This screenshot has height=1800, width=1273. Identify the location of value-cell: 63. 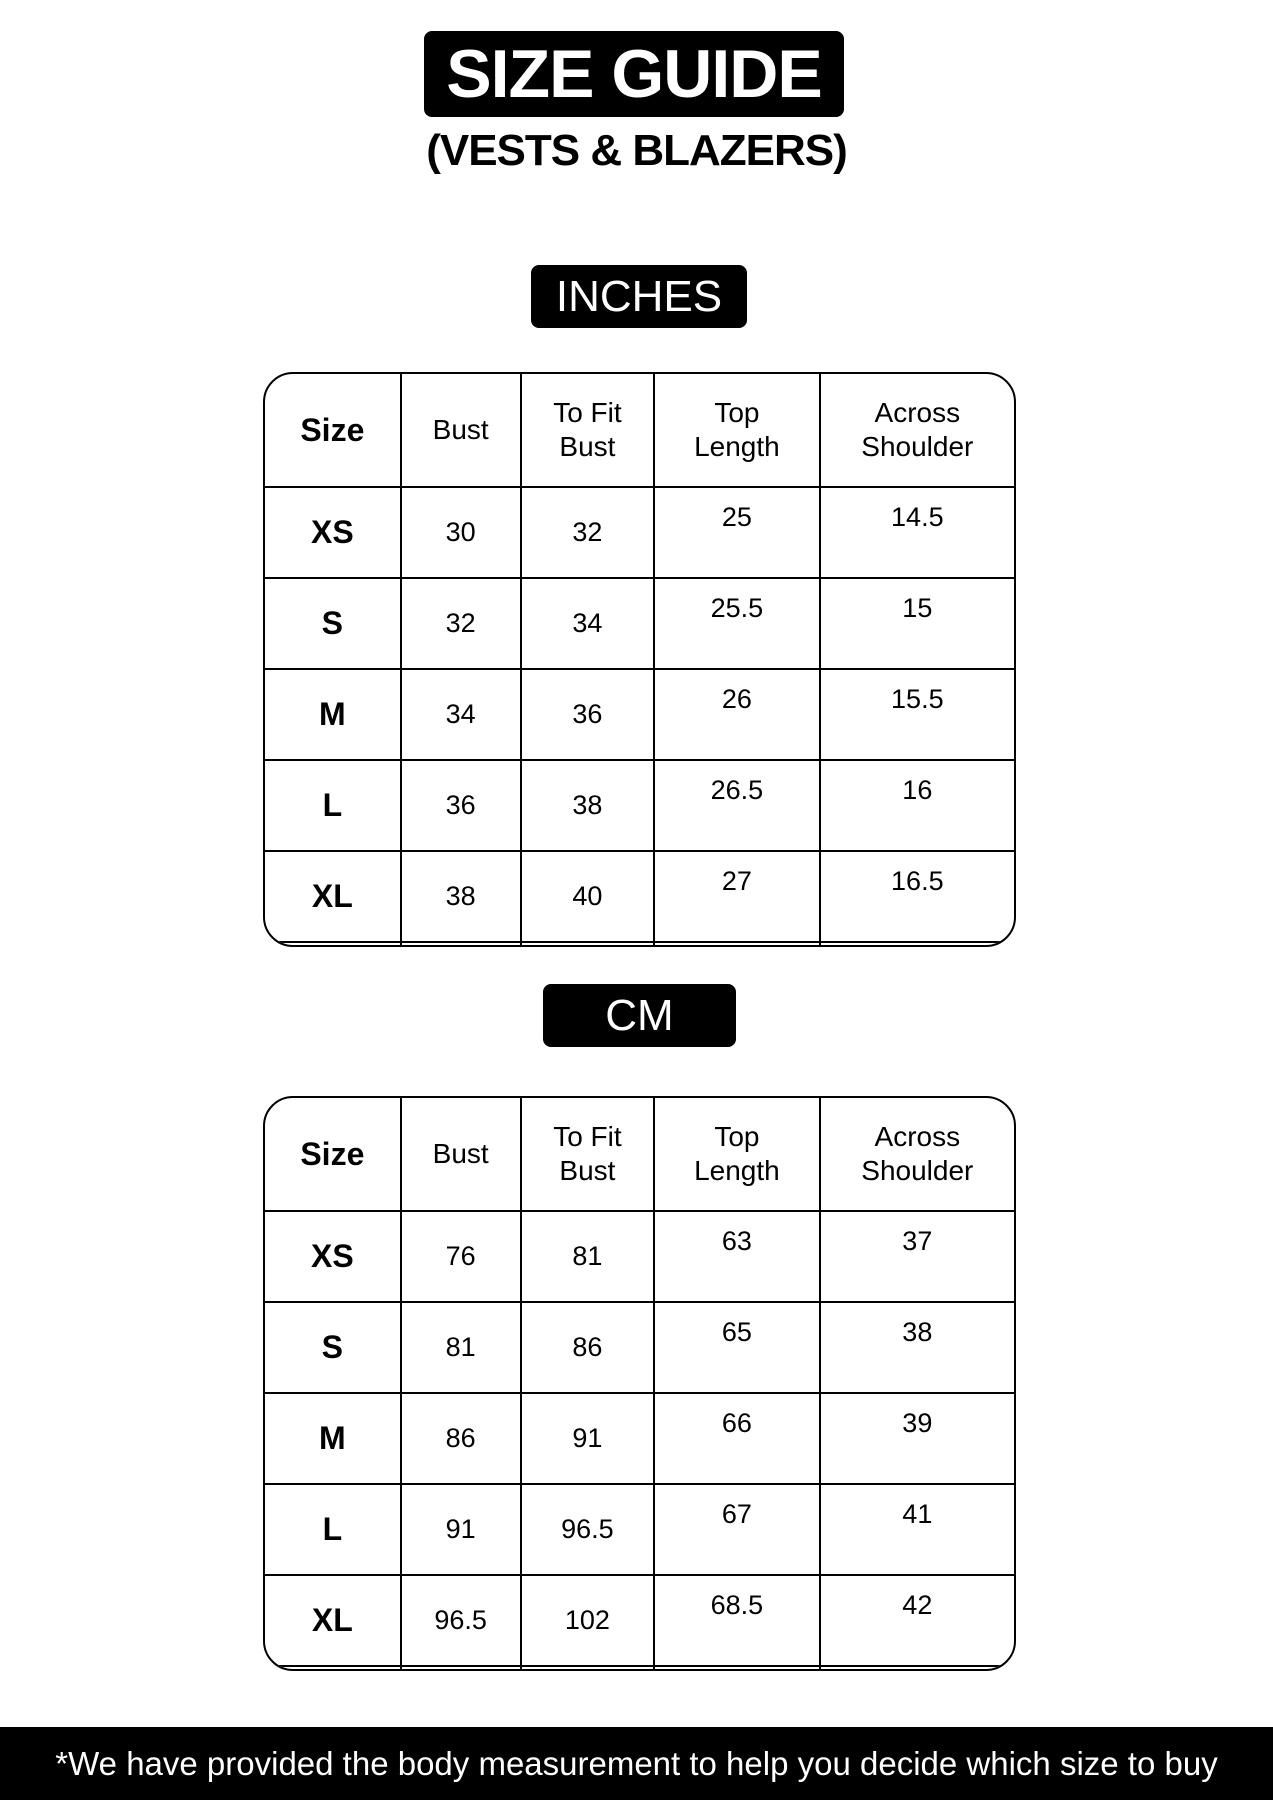
(737, 1256).